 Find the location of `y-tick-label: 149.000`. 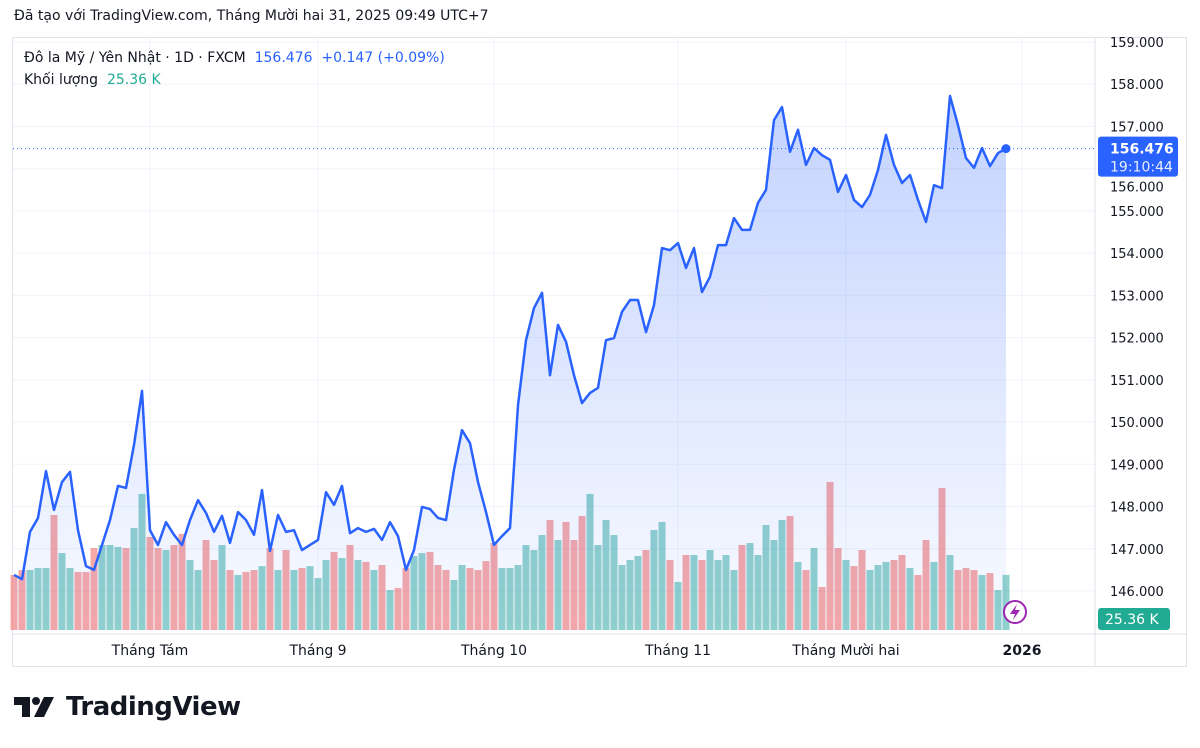

y-tick-label: 149.000 is located at coordinates (1137, 465).